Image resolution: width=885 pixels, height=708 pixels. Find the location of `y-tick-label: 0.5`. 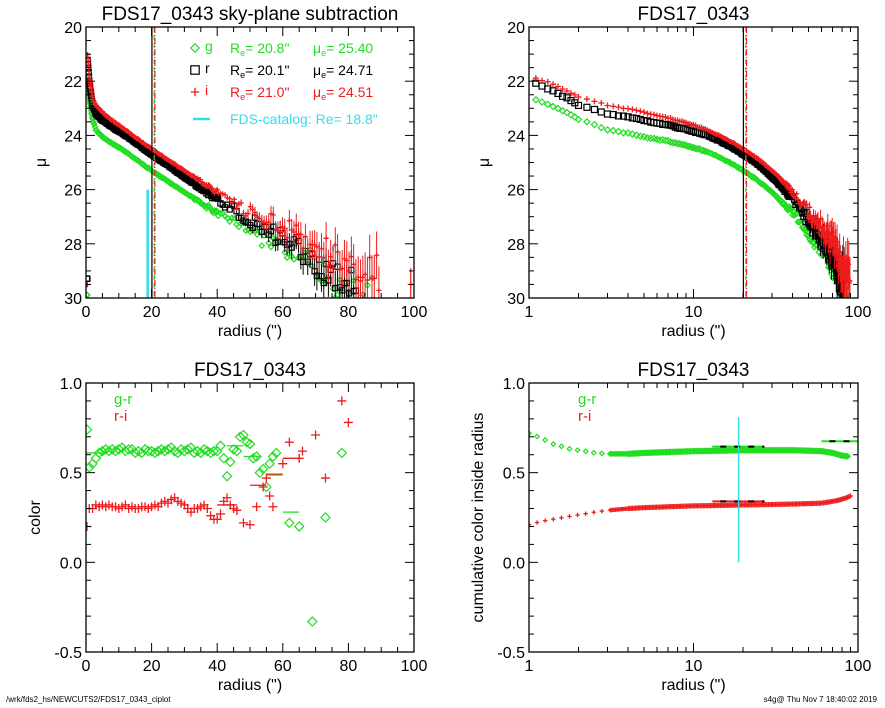

y-tick-label: 0.5 is located at coordinates (71, 474).